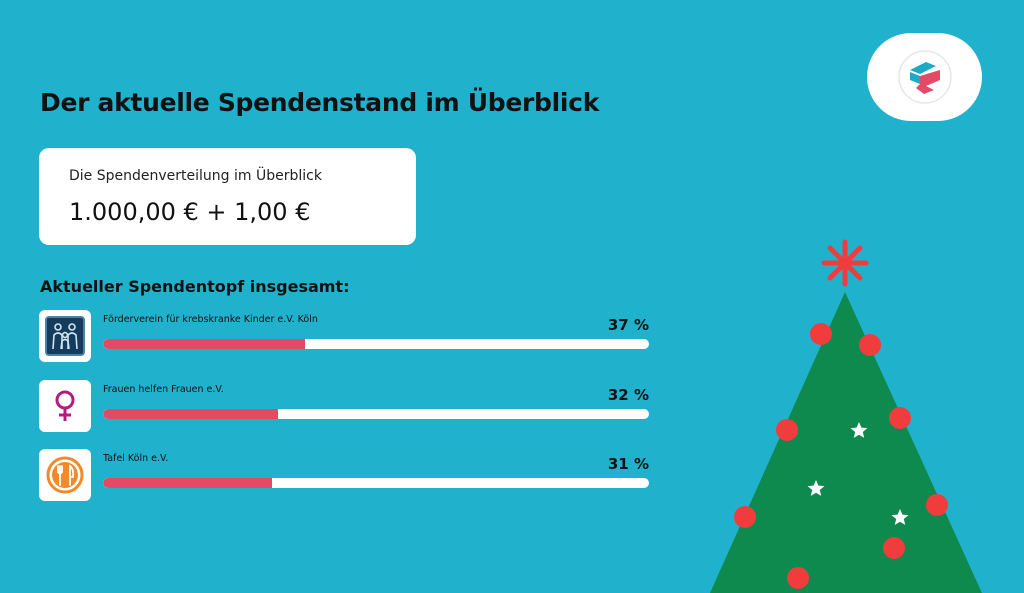 The width and height of the screenshot is (1024, 593). Describe the element at coordinates (190, 212) in the screenshot. I see `summary-amount: 1.000,00 € + 1,00 €` at that location.